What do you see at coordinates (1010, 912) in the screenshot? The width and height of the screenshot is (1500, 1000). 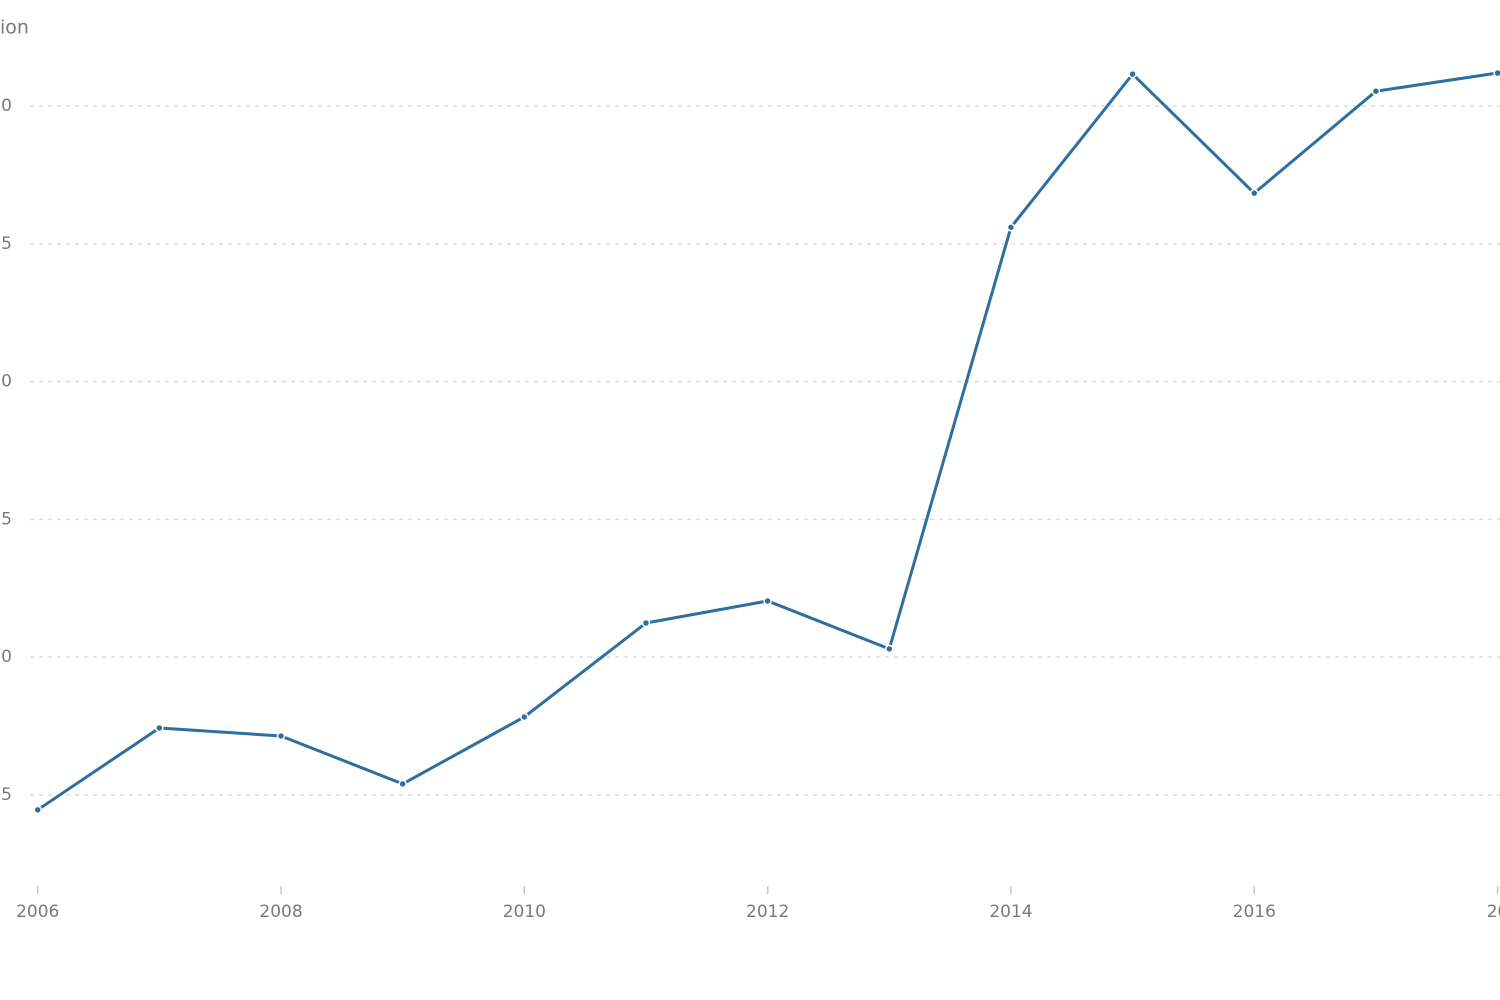 I see `x-tick-label: 2014` at bounding box center [1010, 912].